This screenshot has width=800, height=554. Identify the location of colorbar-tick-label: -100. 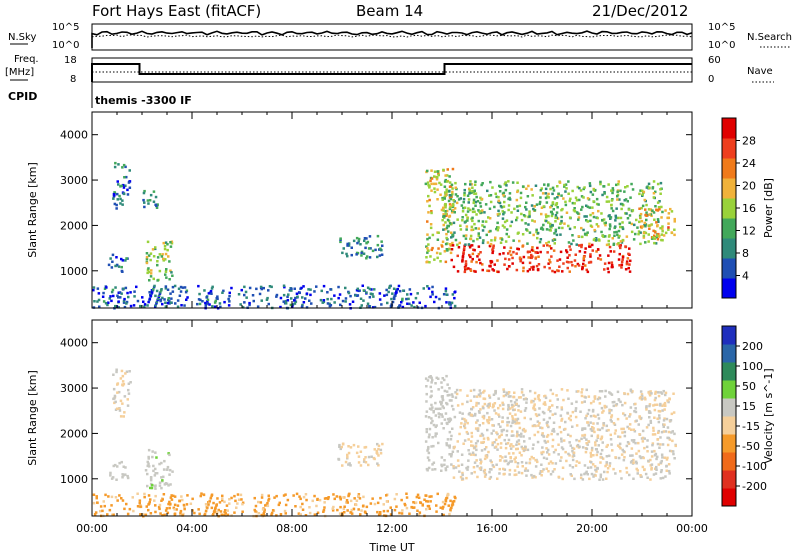
(754, 466).